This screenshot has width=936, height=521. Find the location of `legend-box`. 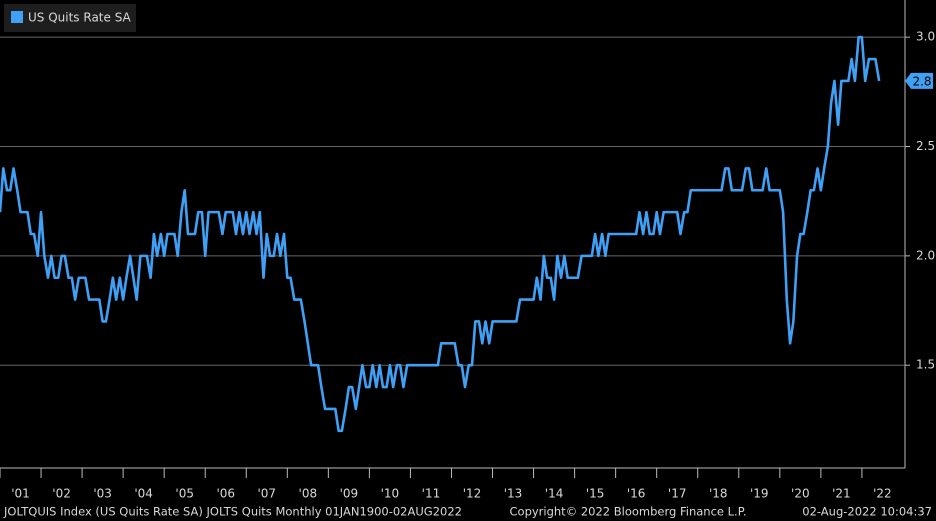

legend-box is located at coordinates (70, 18).